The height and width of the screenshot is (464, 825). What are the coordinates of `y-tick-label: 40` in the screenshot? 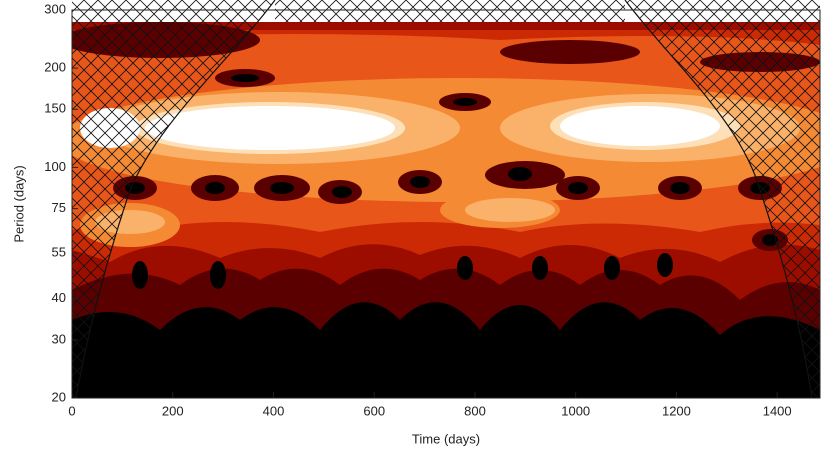 It's located at (59, 297).